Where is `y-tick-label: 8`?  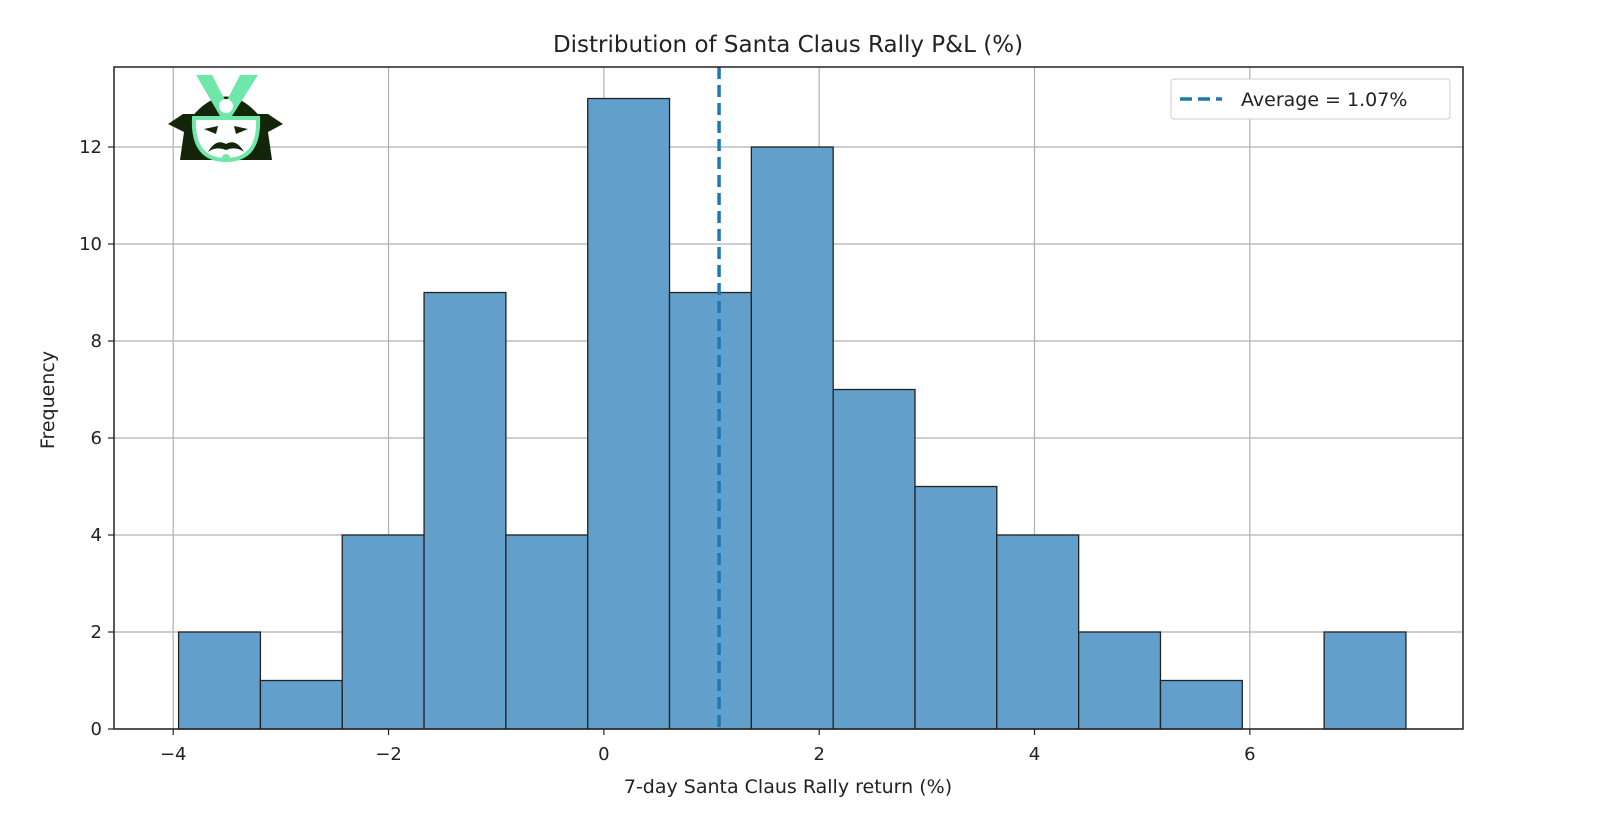 y-tick-label: 8 is located at coordinates (96, 341).